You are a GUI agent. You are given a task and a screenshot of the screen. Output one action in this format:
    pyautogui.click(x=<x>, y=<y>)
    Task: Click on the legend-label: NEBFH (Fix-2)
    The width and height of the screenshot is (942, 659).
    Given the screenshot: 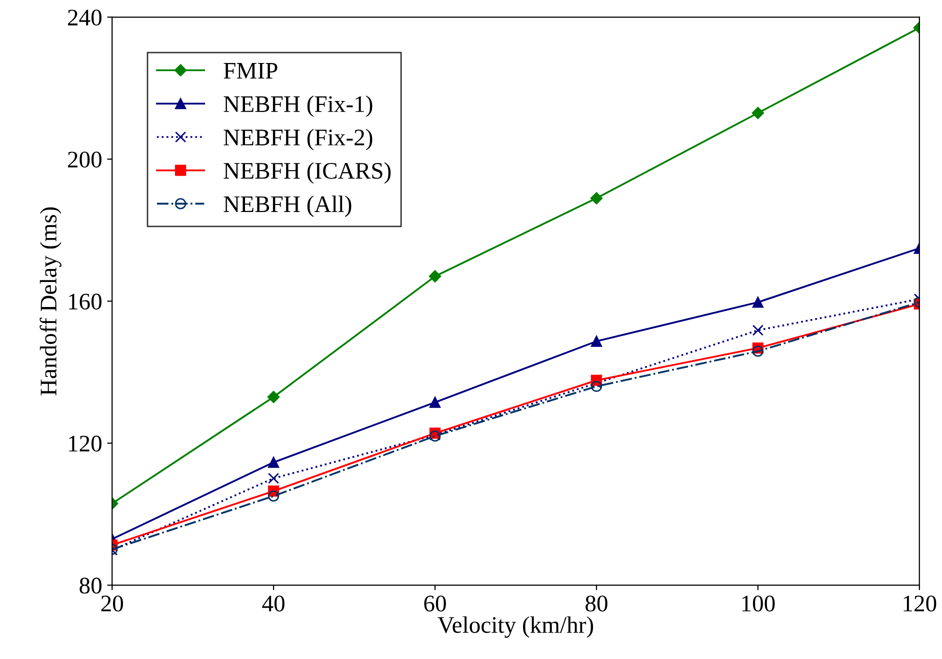 What is the action you would take?
    pyautogui.click(x=298, y=139)
    